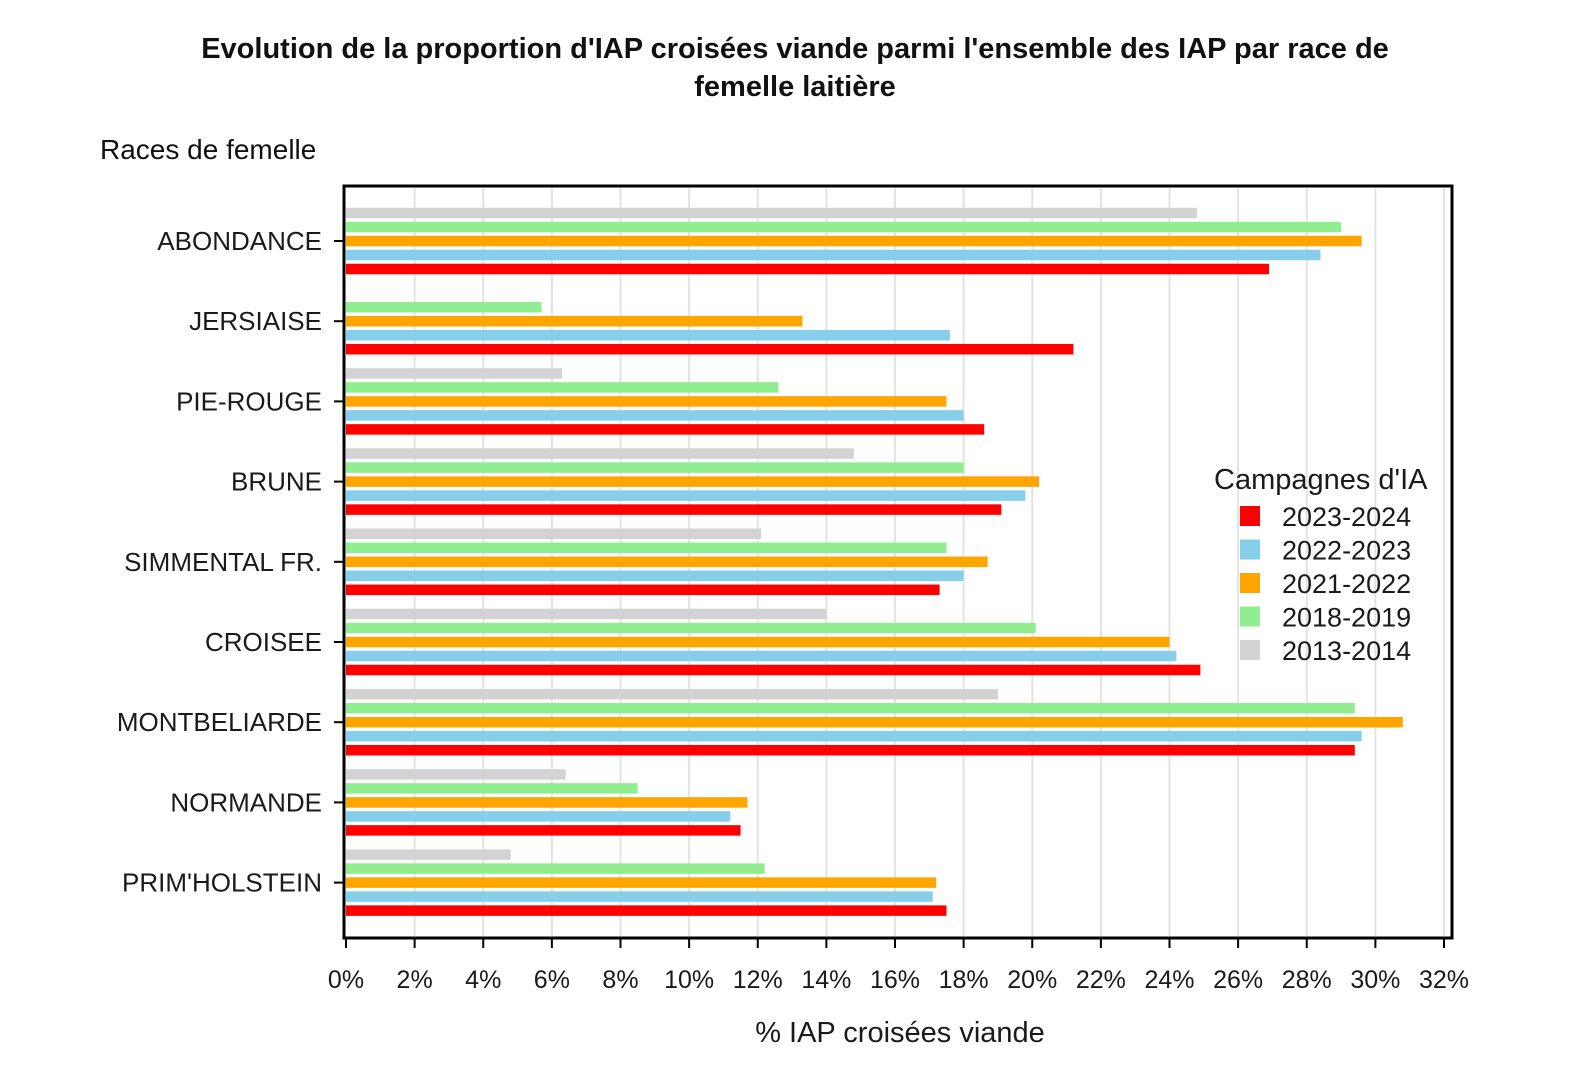 This screenshot has height=1080, width=1588. Describe the element at coordinates (1346, 551) in the screenshot. I see `legend-label: 2022-2023` at that location.